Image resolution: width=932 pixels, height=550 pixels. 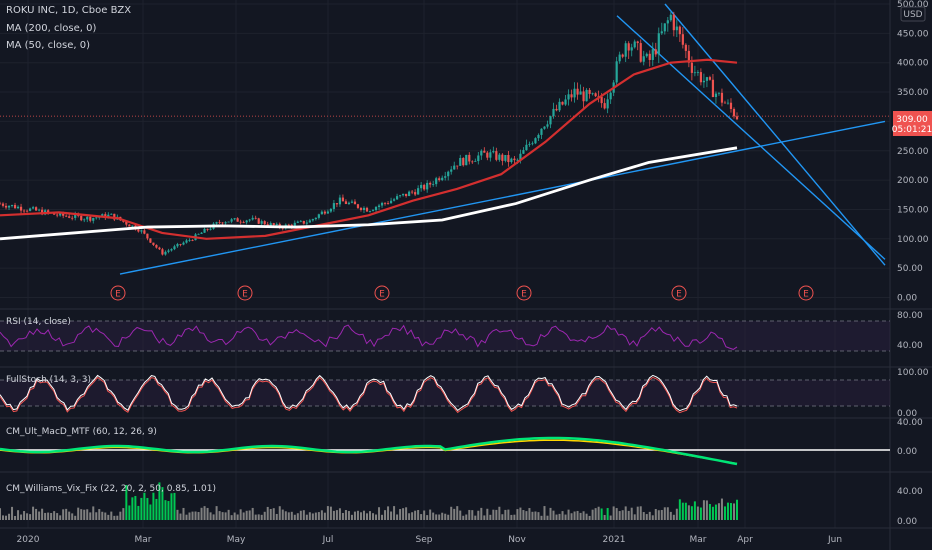 I want to click on x-label-mar: Mar, so click(x=143, y=540).